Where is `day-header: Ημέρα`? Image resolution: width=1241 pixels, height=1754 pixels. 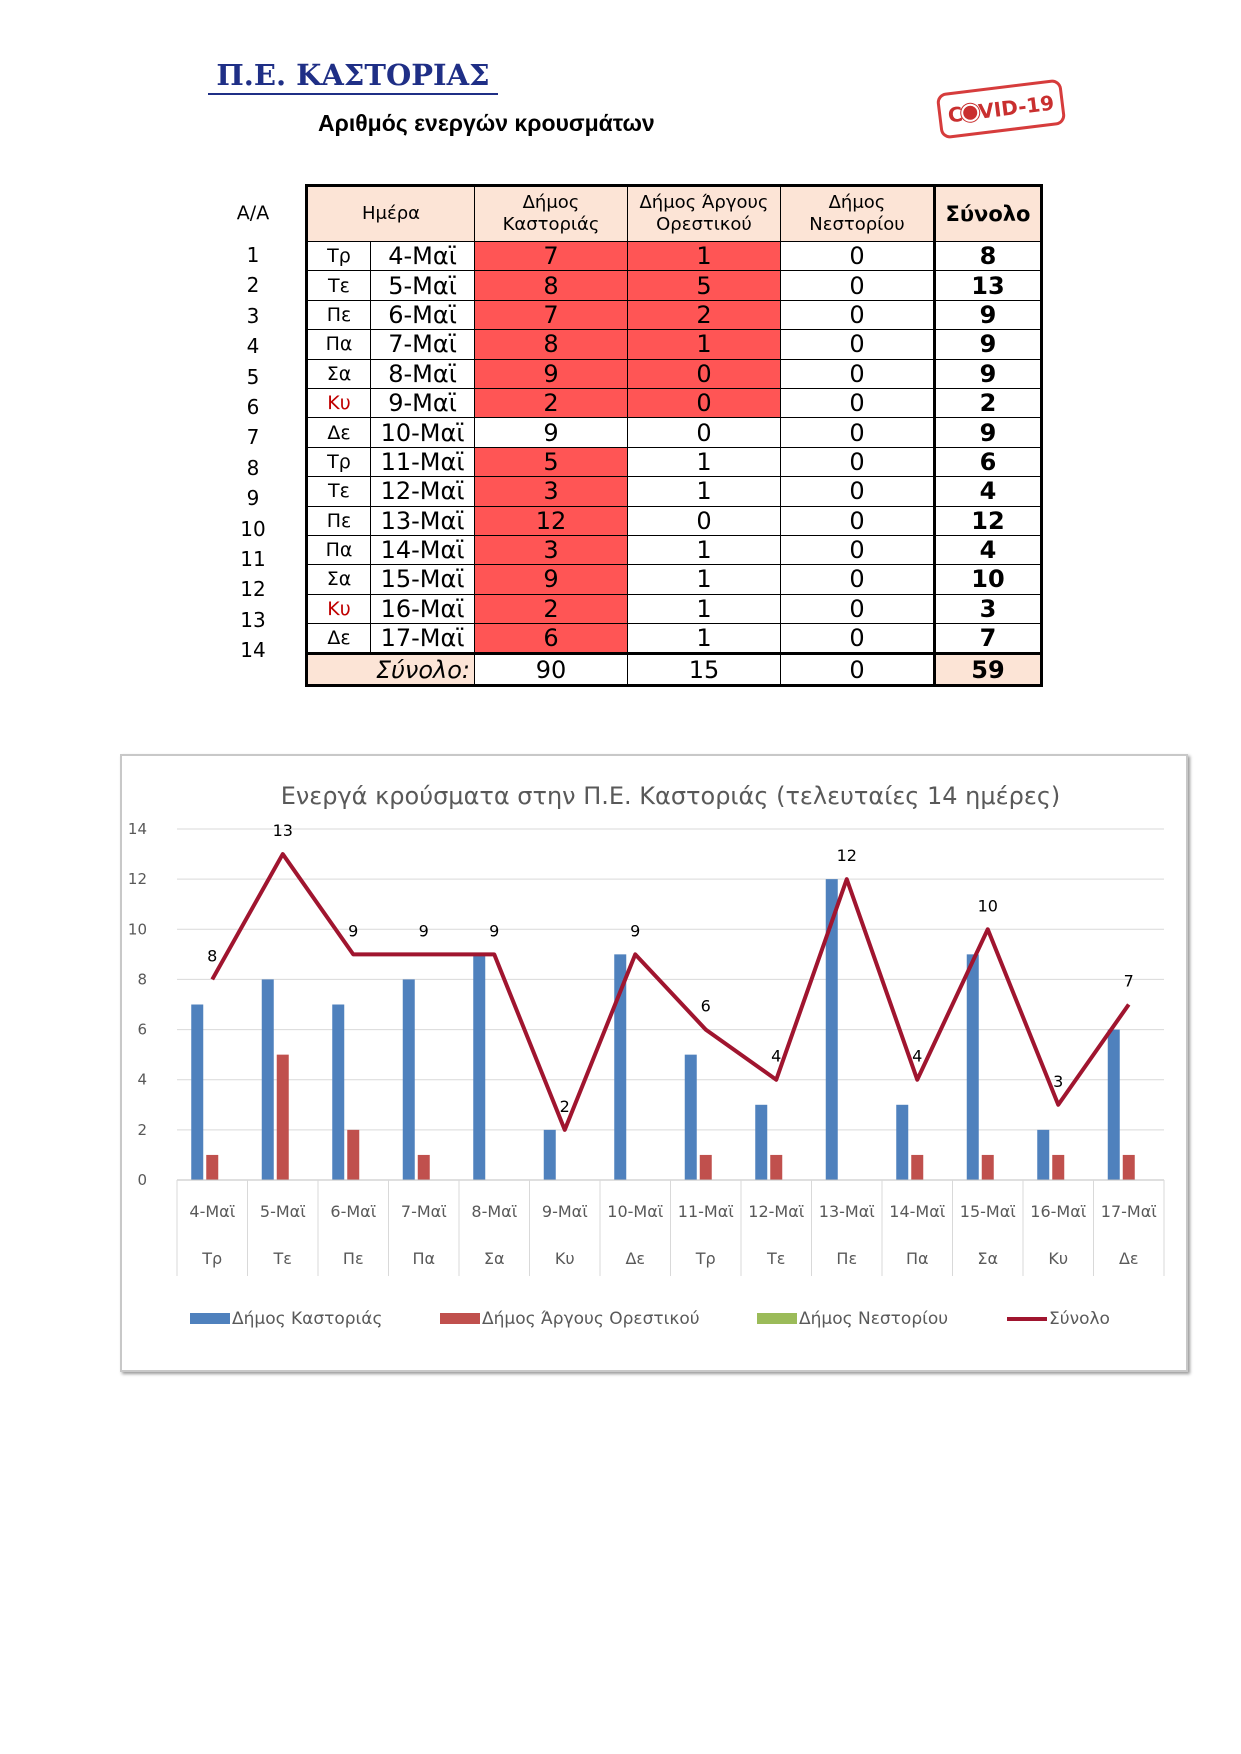 day-header: Ημέρα is located at coordinates (390, 213).